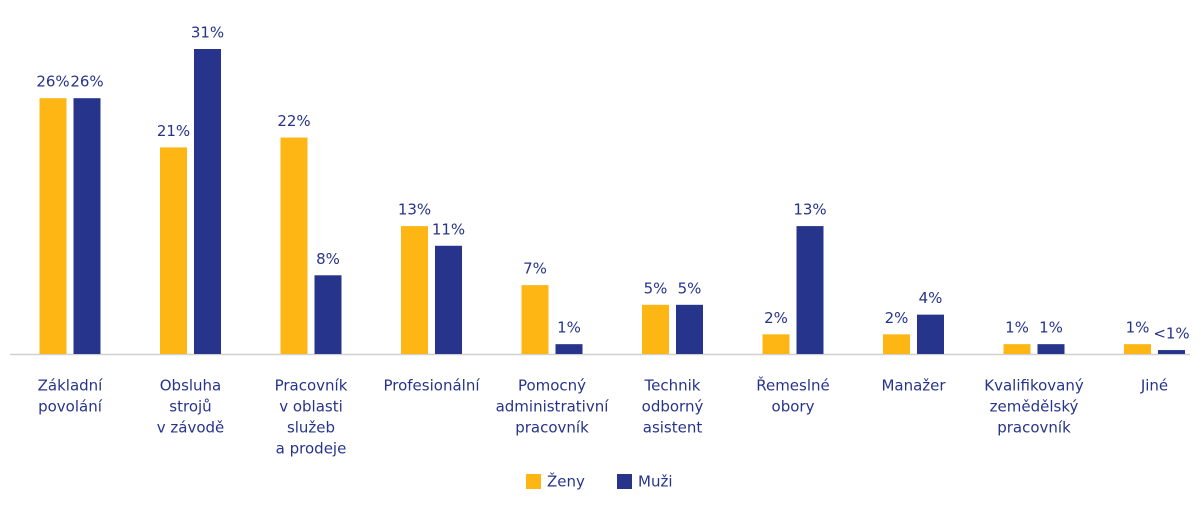 The image size is (1201, 517). I want to click on legend-label: Ženy, so click(566, 481).